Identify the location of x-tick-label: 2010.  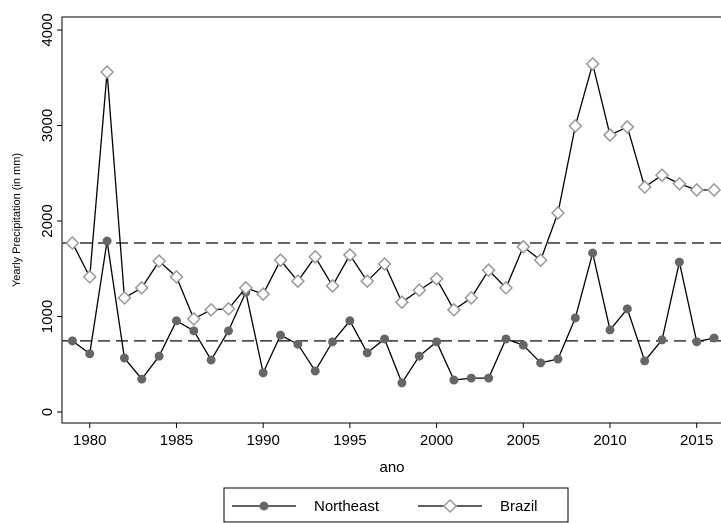
(609, 440).